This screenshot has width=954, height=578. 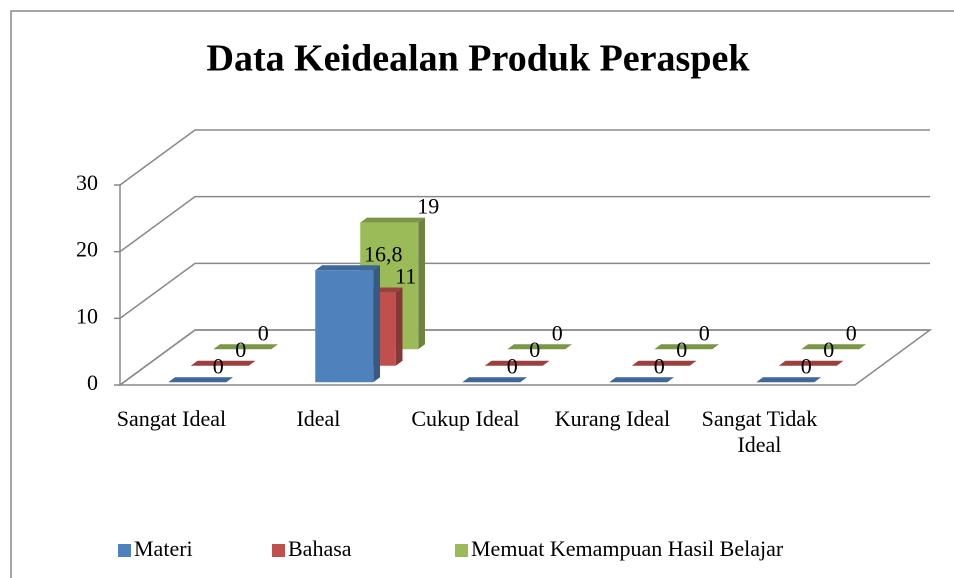 I want to click on chart-title: Data Keidealan Produk Peraspek, so click(x=479, y=59).